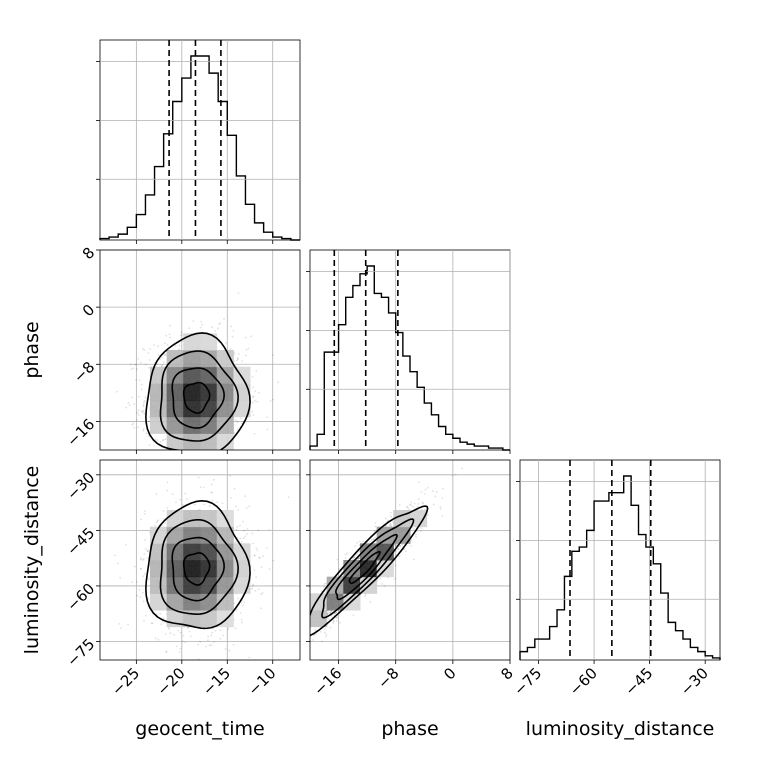  What do you see at coordinates (527, 681) in the screenshot?
I see `panel-ld-hist-xticklabel-0: −75` at bounding box center [527, 681].